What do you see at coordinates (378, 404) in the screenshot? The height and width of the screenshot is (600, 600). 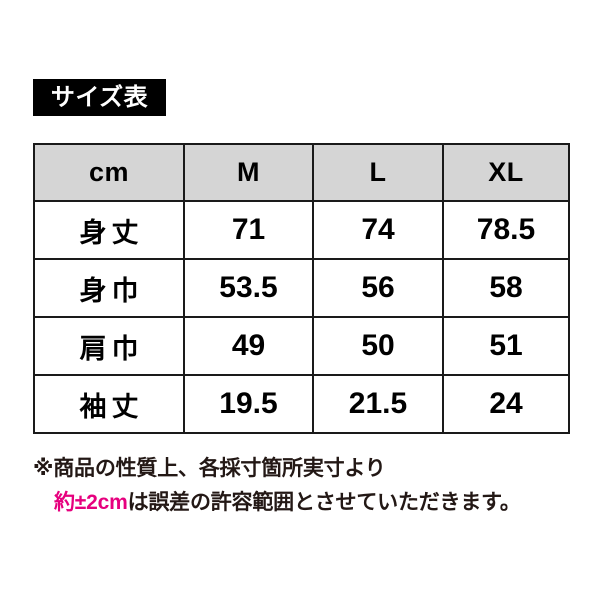 I see `cell-sleeve-length-l: 21.5` at bounding box center [378, 404].